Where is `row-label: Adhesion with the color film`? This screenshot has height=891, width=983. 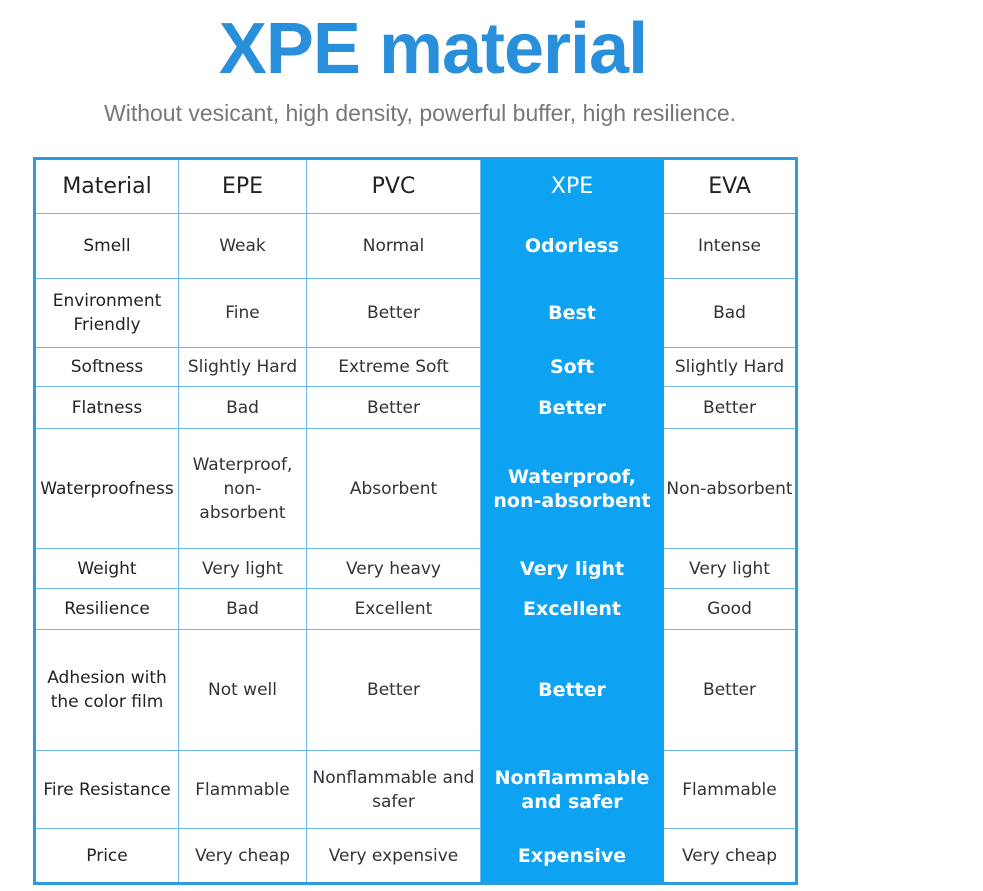 row-label: Adhesion with the color film is located at coordinates (106, 690).